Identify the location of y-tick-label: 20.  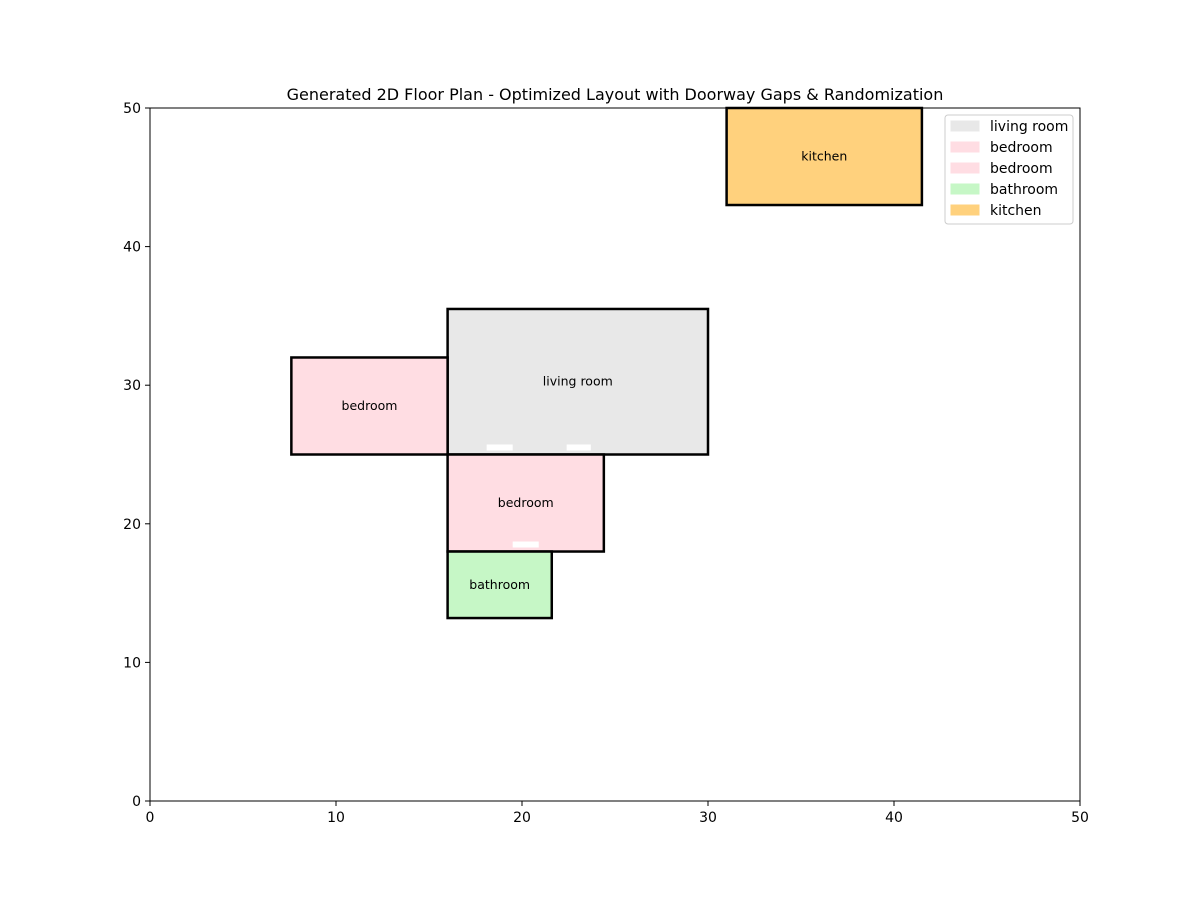
(132, 525).